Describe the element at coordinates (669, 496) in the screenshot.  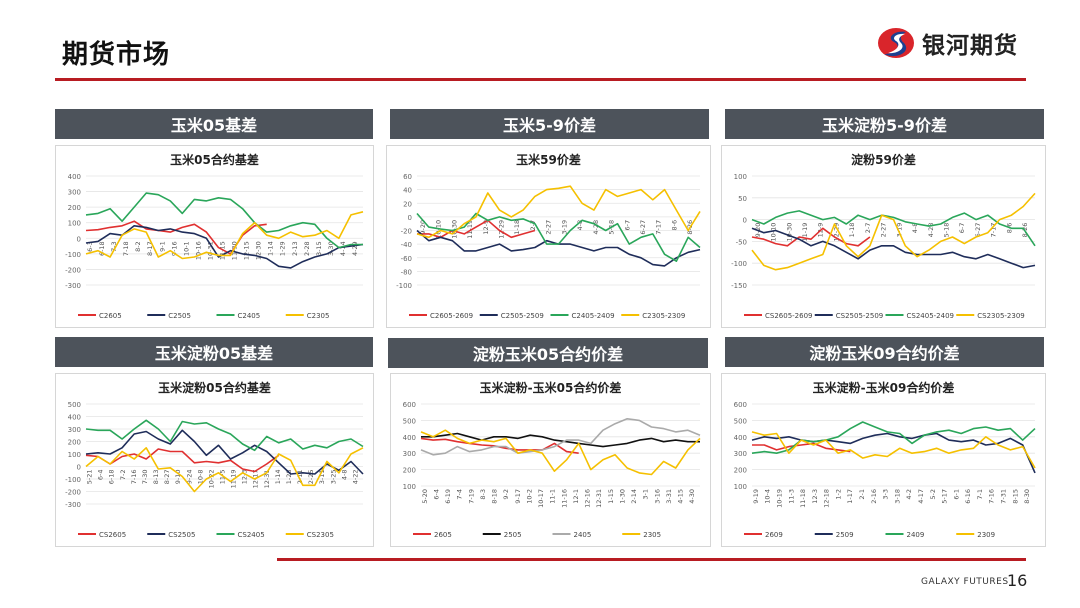
I see `x-tick-label: 3-31` at that location.